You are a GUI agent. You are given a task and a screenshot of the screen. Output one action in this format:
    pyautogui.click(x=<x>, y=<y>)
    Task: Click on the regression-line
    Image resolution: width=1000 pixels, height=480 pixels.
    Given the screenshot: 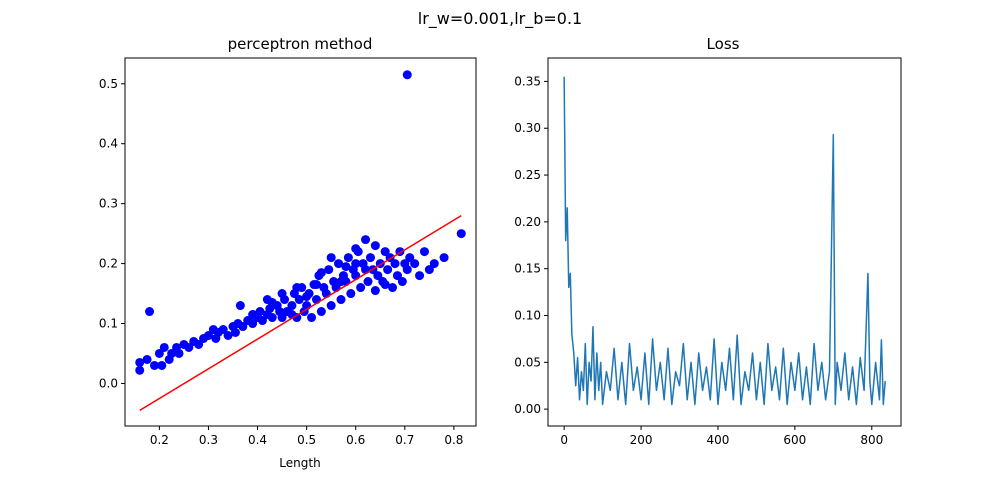 What is the action you would take?
    pyautogui.click(x=300, y=313)
    